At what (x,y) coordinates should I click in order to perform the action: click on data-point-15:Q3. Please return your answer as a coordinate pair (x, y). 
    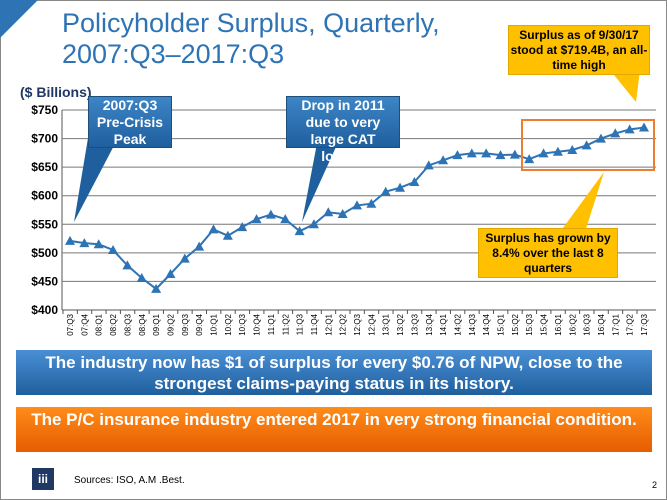
    Looking at the image, I should click on (529, 159).